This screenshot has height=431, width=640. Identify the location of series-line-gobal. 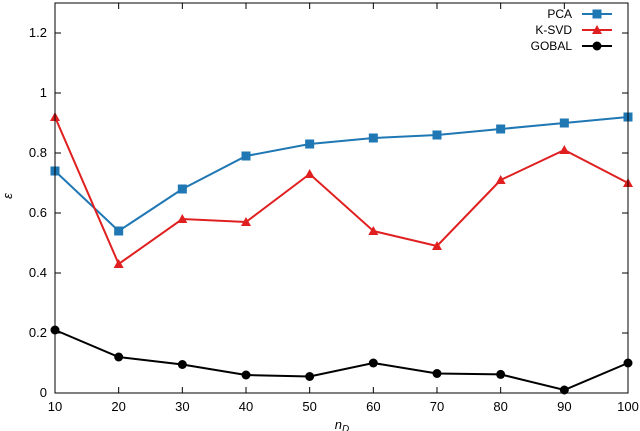
(341, 360).